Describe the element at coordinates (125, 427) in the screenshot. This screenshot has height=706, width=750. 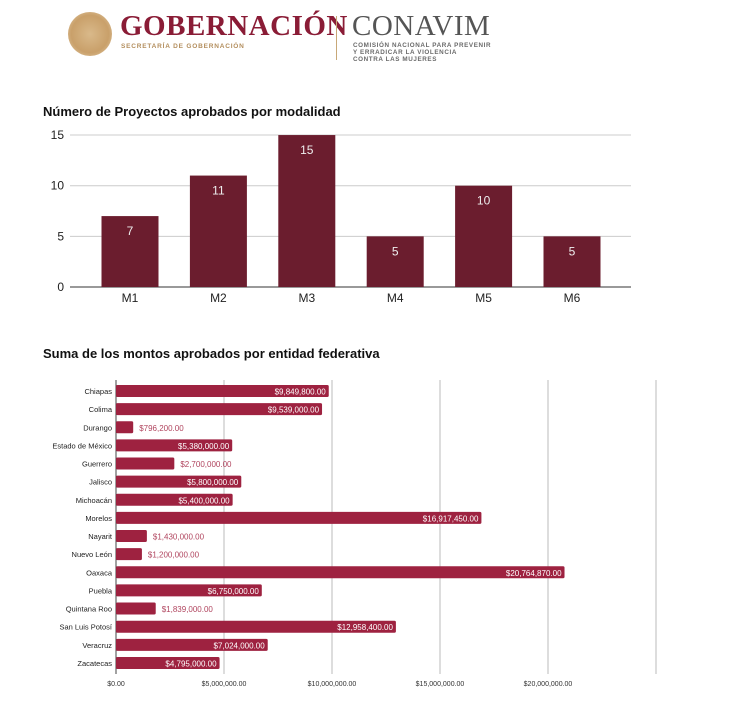
I see `bar-Durango` at that location.